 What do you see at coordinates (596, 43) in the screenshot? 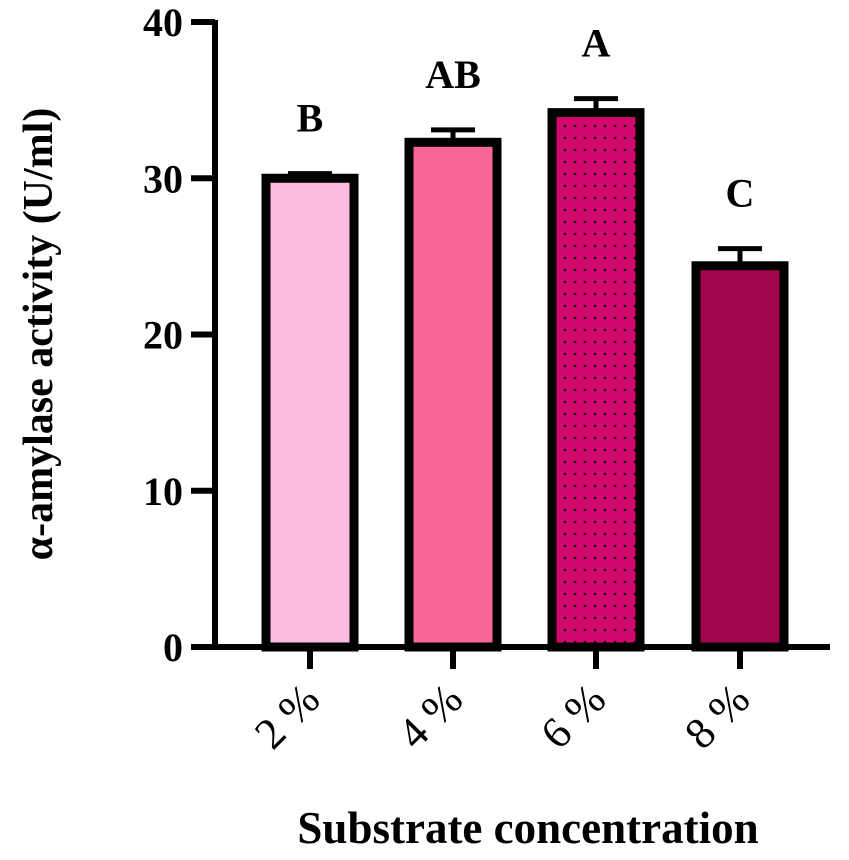
I see `significance-label: A` at bounding box center [596, 43].